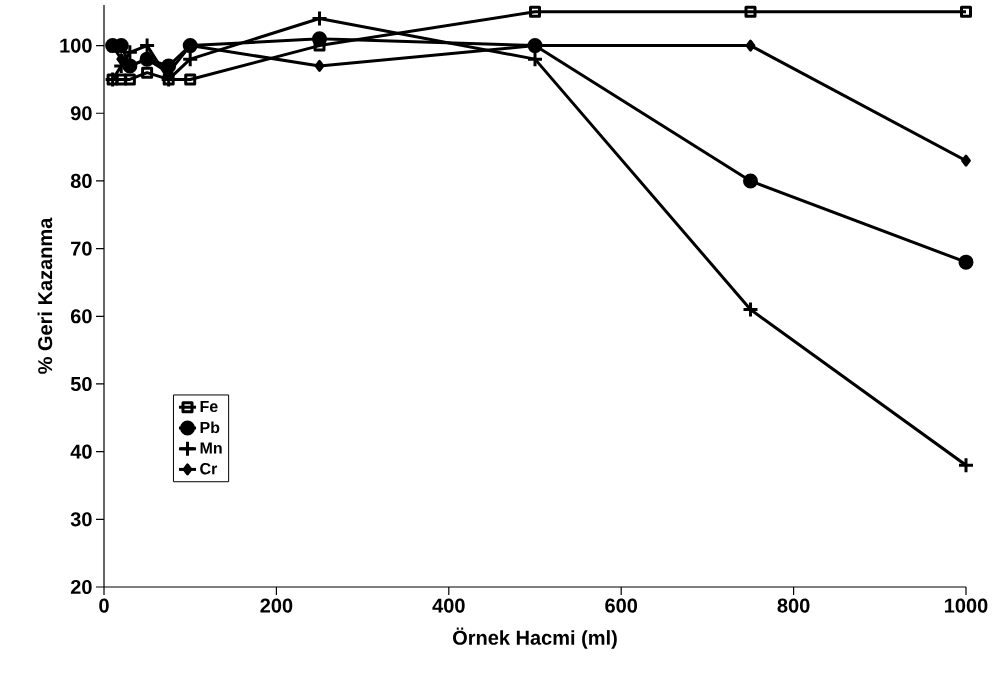  What do you see at coordinates (276, 605) in the screenshot?
I see `x-tick-label: 200` at bounding box center [276, 605].